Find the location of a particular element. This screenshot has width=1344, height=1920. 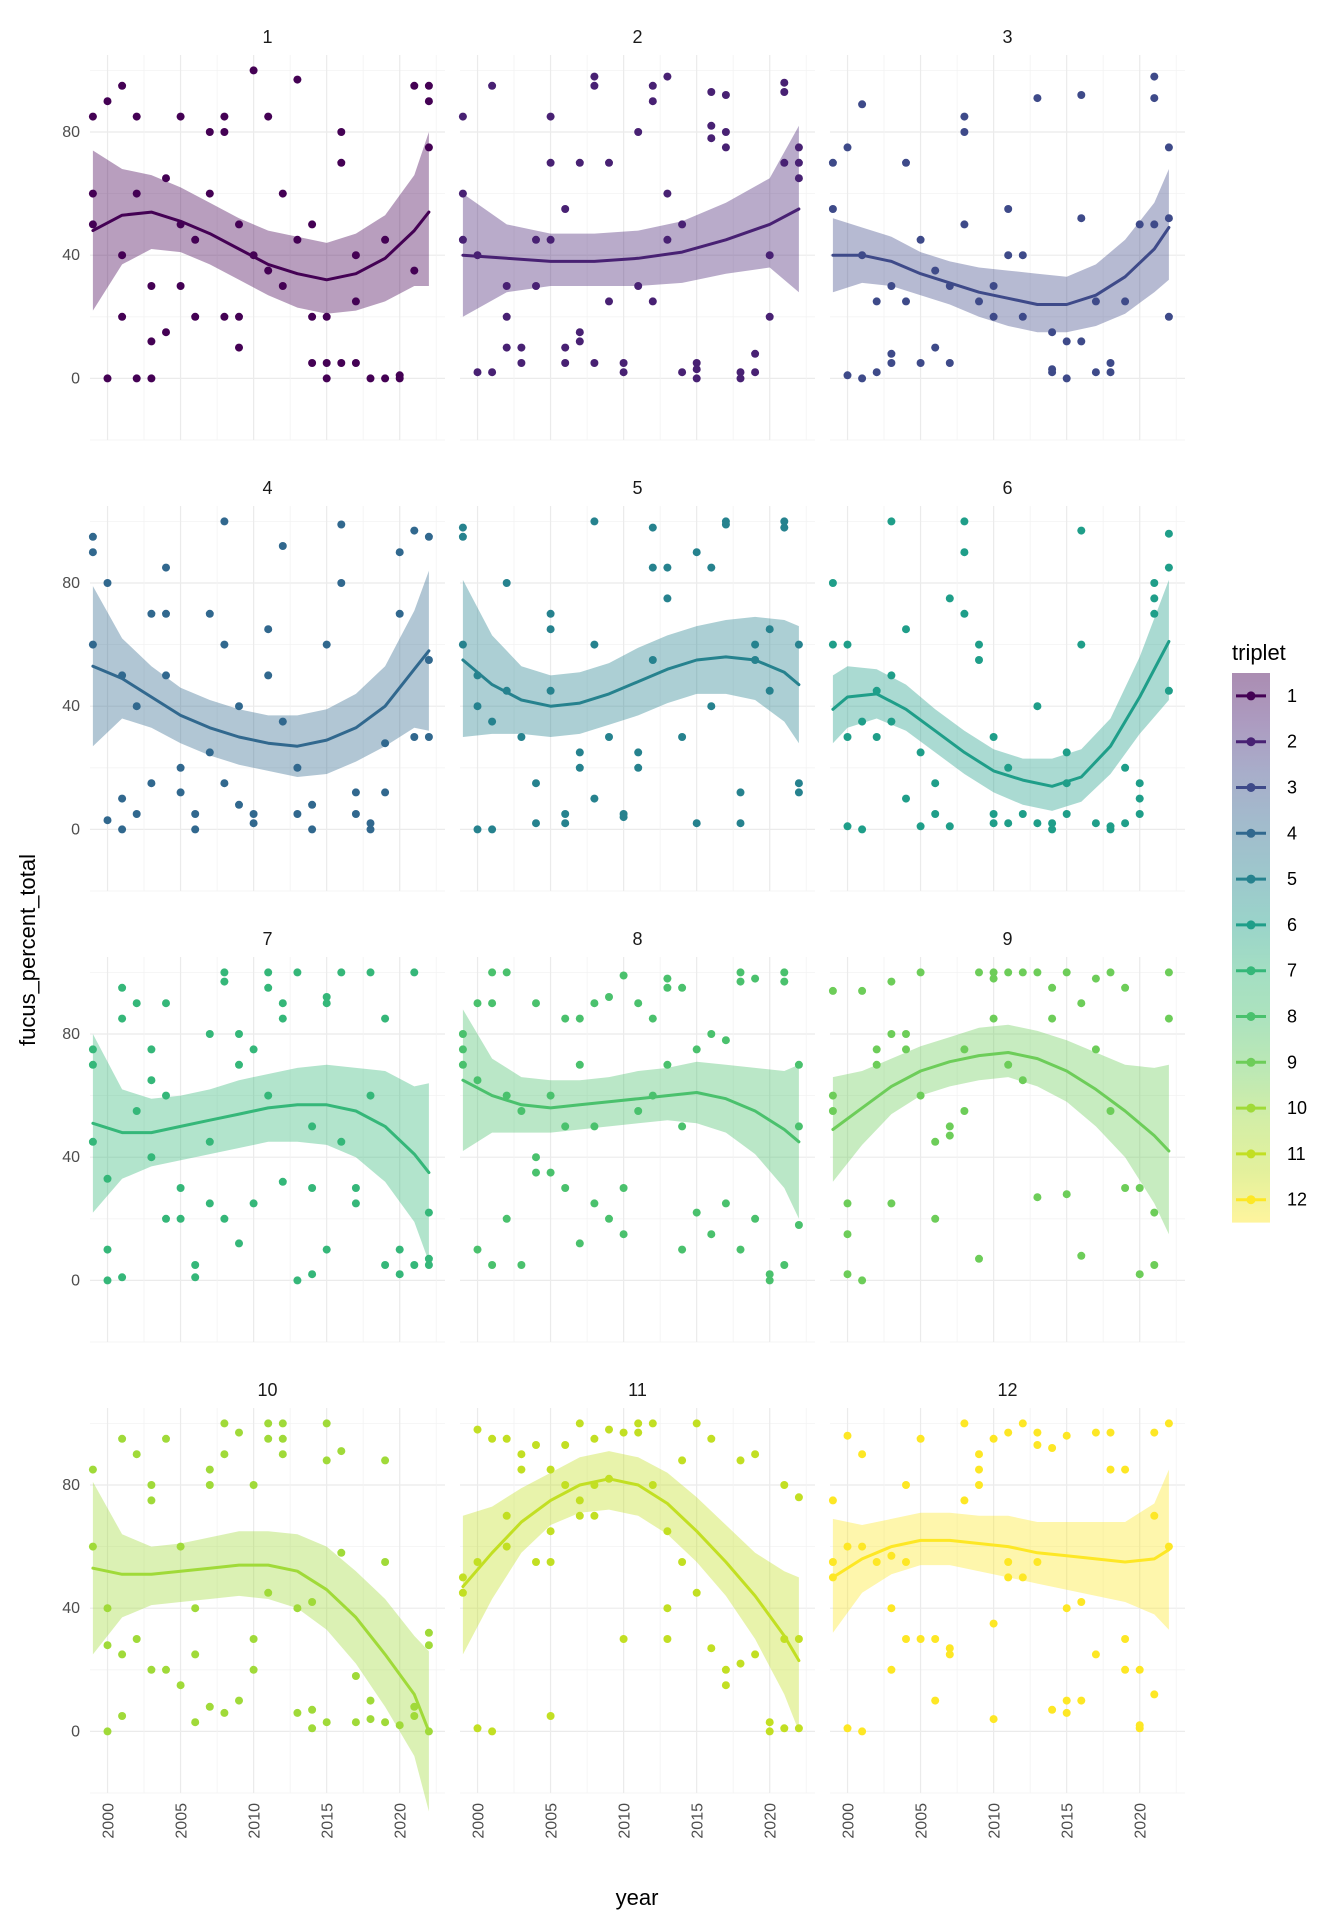

x-tick-label: 2005 is located at coordinates (922, 1821).